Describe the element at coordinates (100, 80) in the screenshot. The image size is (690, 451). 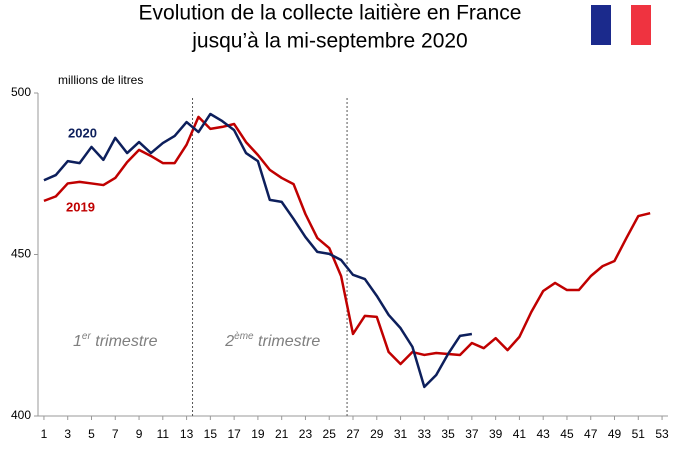
I see `y-axis-label: millions de litres` at that location.